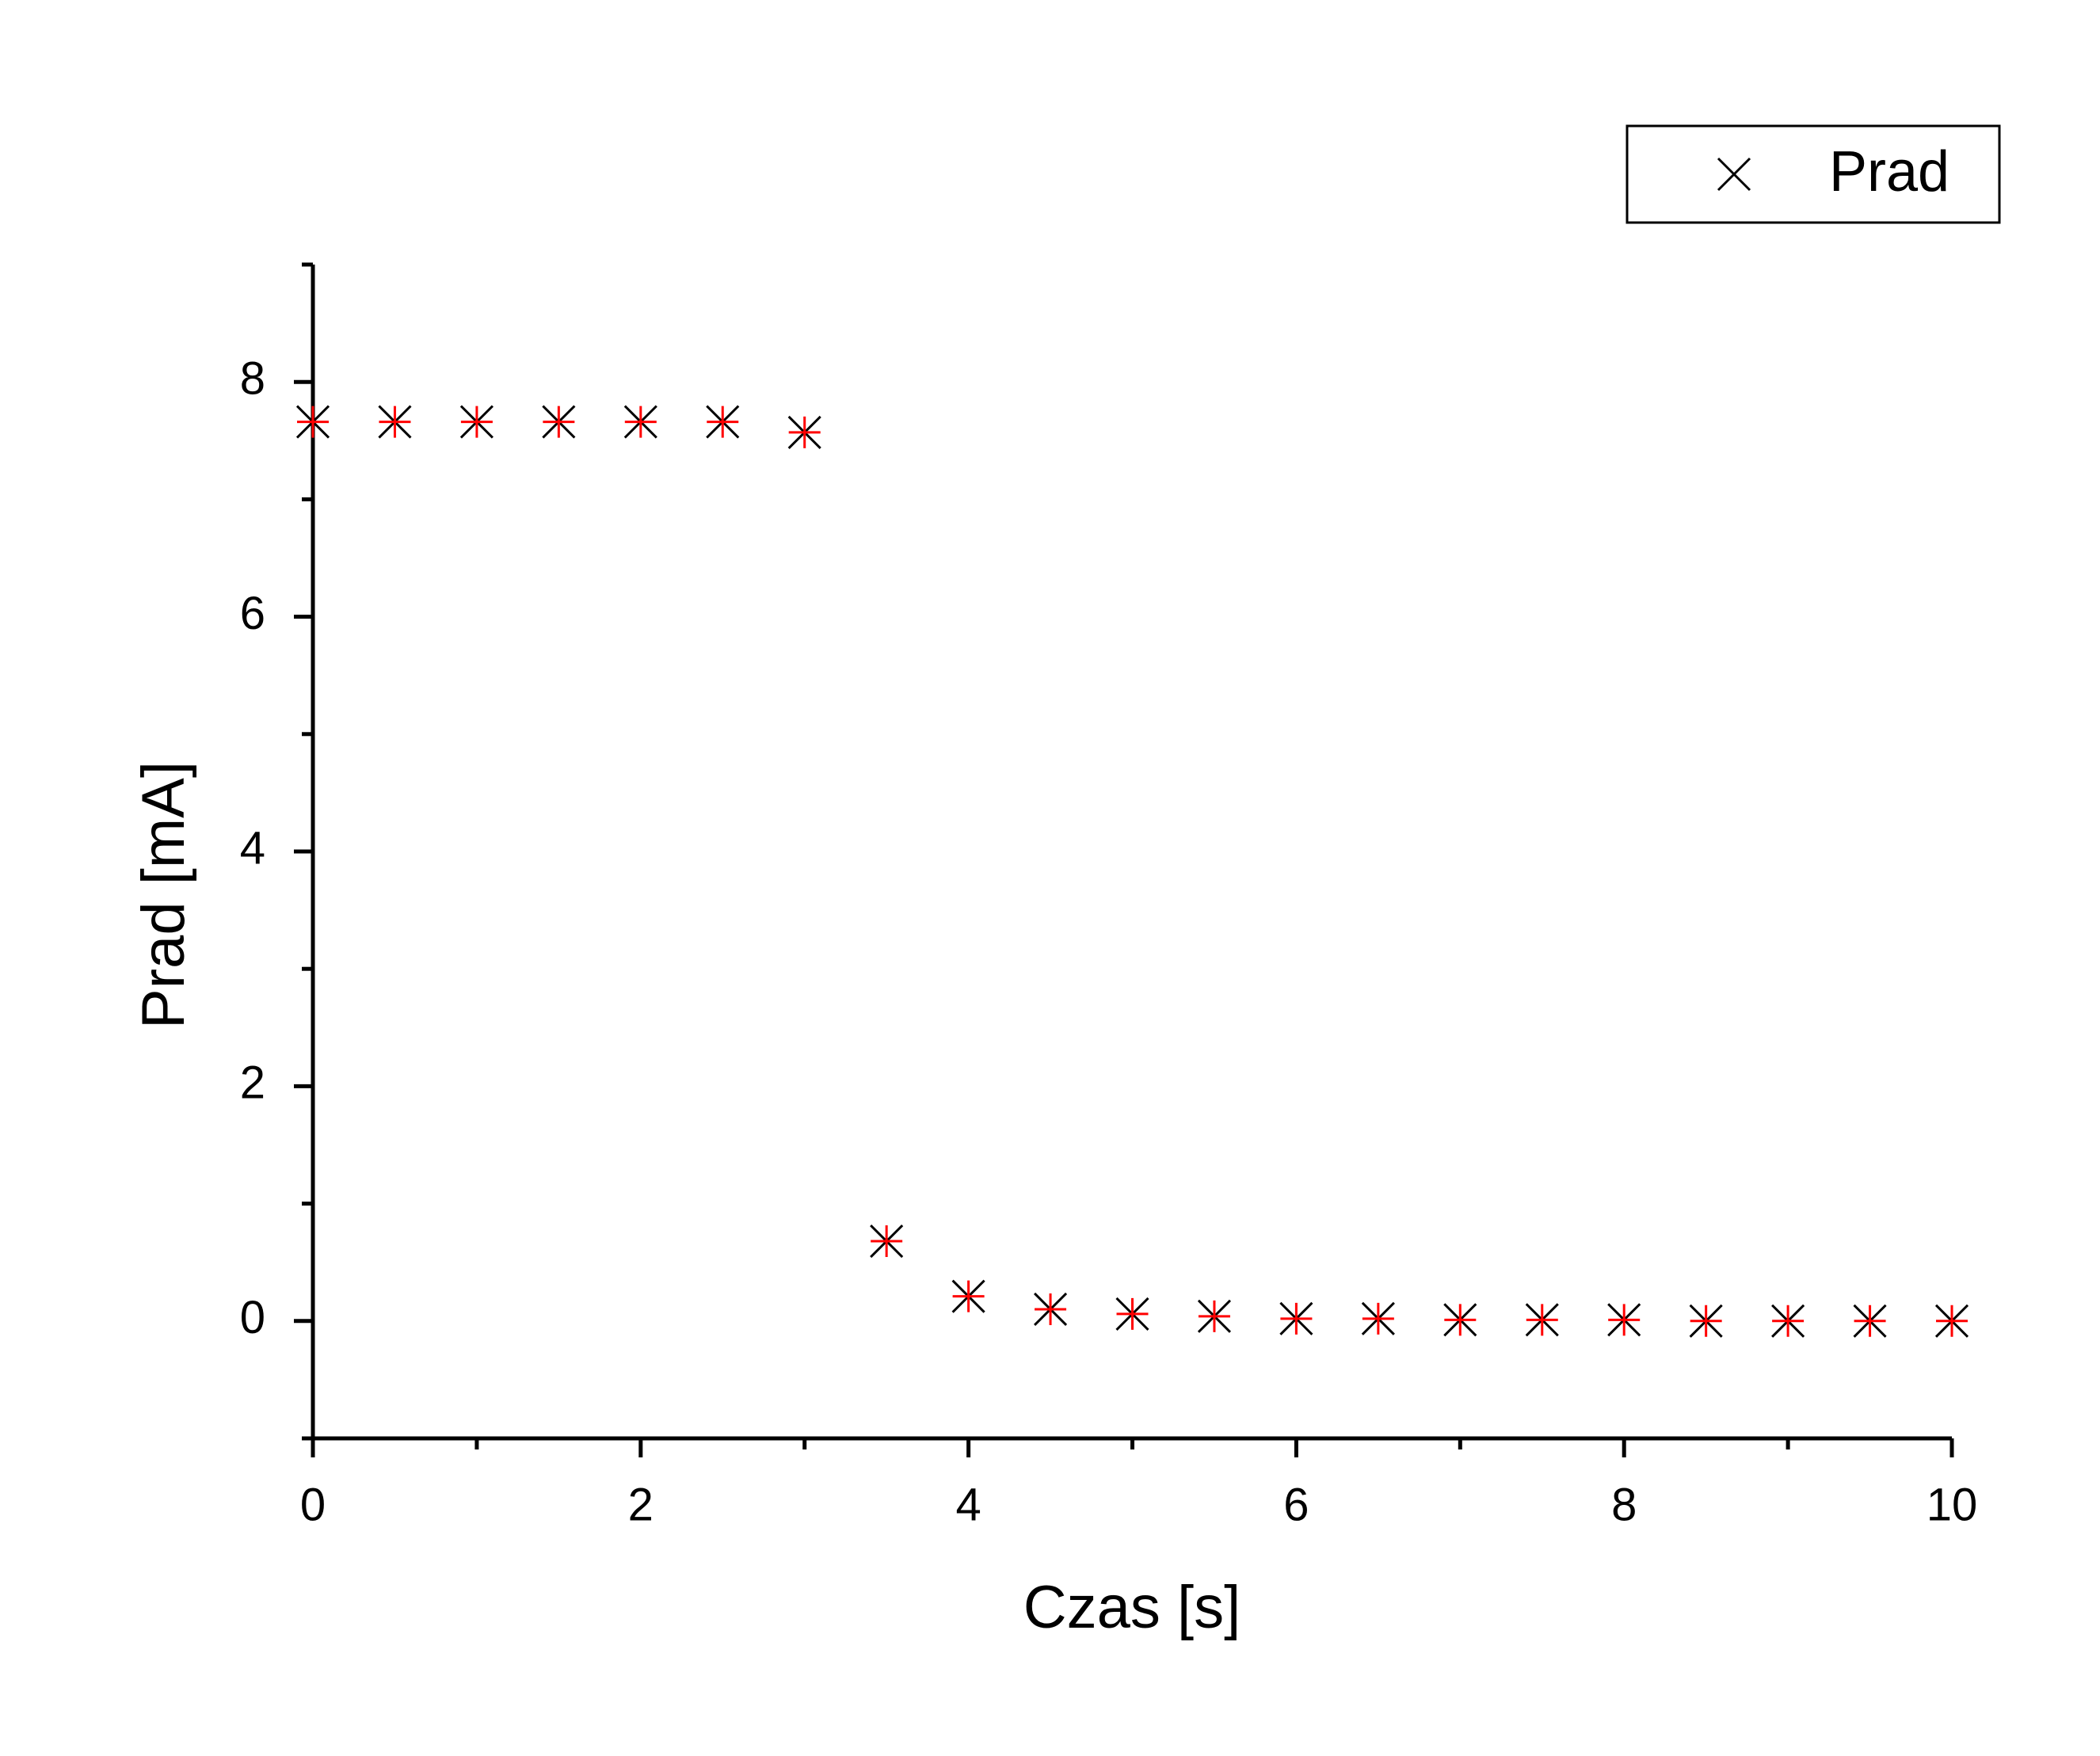 The height and width of the screenshot is (1756, 2100). Describe the element at coordinates (1952, 1505) in the screenshot. I see `x-tick-label: 10` at that location.